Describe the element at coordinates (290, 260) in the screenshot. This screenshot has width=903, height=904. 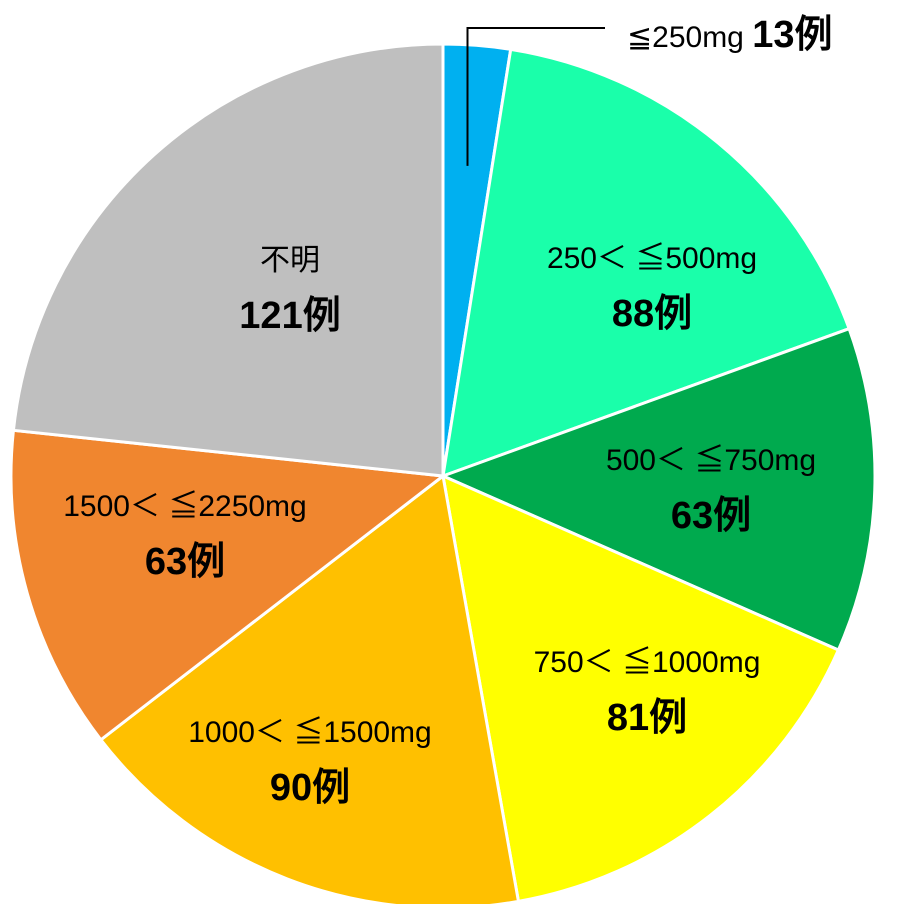
I see `slice-range-label-7: 不明` at that location.